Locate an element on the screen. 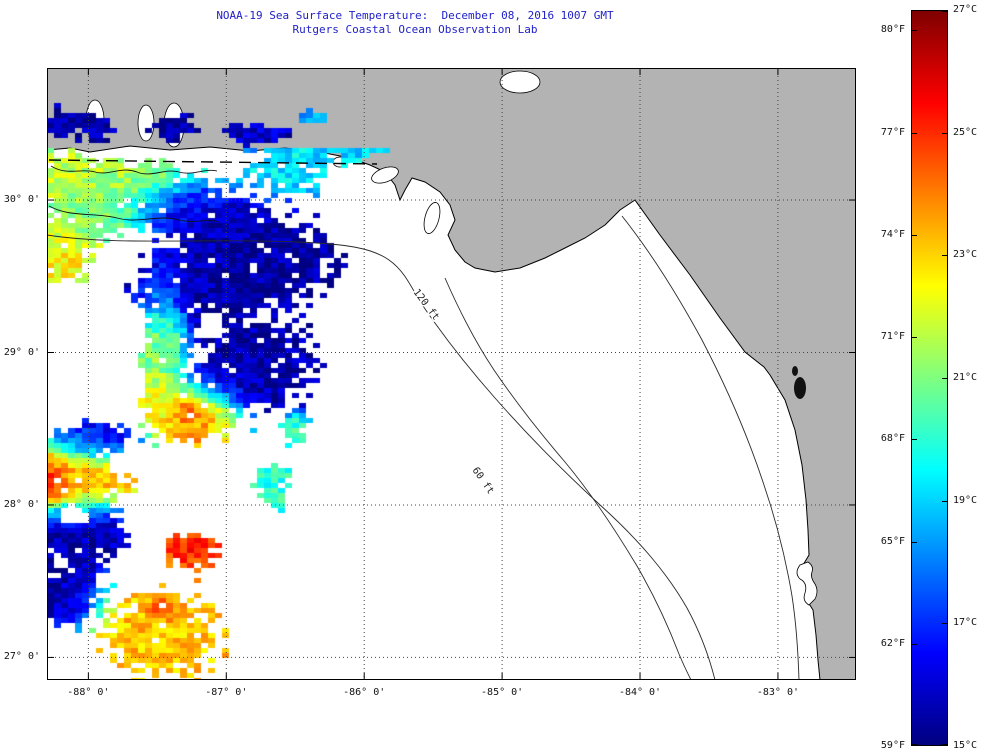 This screenshot has width=1000, height=754. coastal-feature-marker is located at coordinates (800, 388).